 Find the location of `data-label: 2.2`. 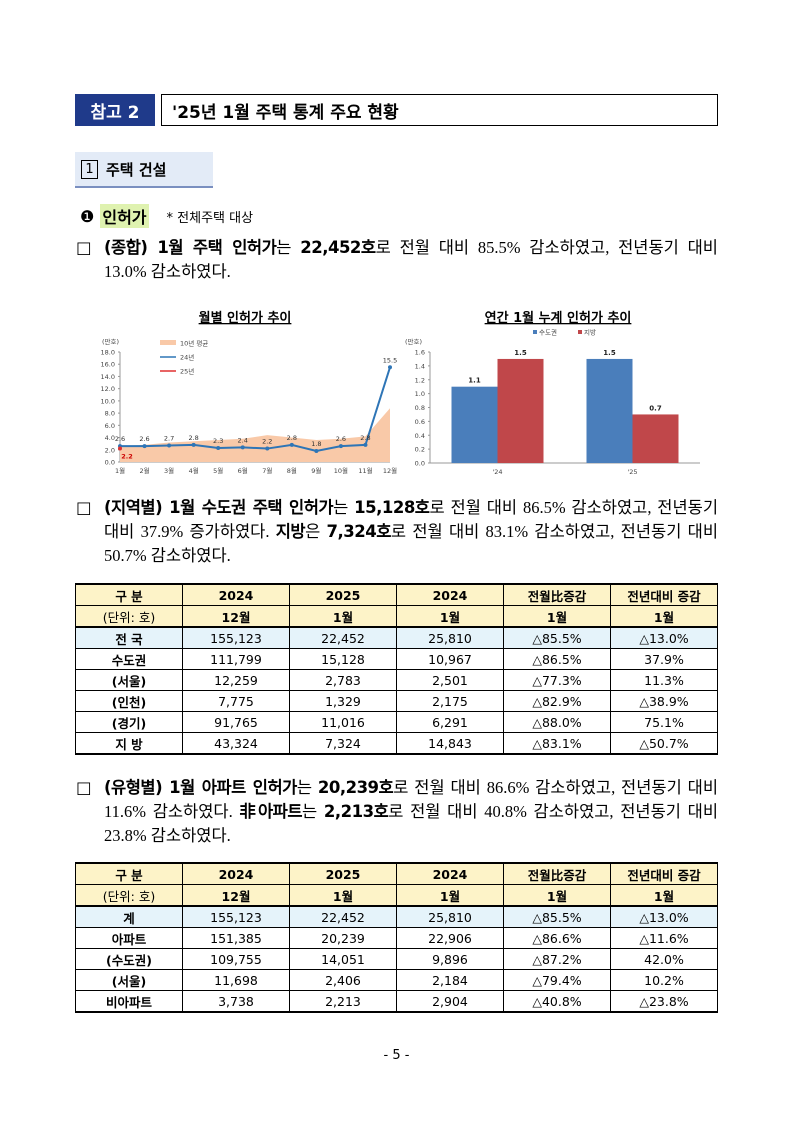

data-label: 2.2 is located at coordinates (267, 442).